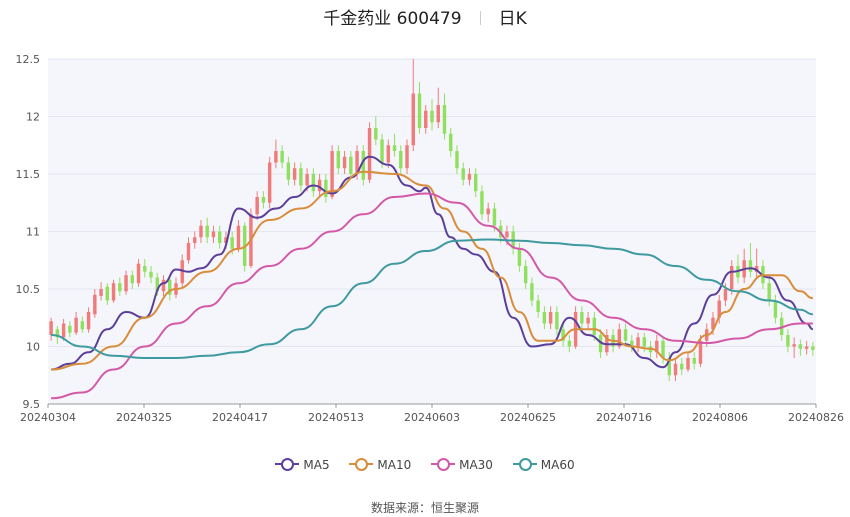 The height and width of the screenshot is (517, 850). I want to click on legend-item-ma30: MA30, so click(462, 465).